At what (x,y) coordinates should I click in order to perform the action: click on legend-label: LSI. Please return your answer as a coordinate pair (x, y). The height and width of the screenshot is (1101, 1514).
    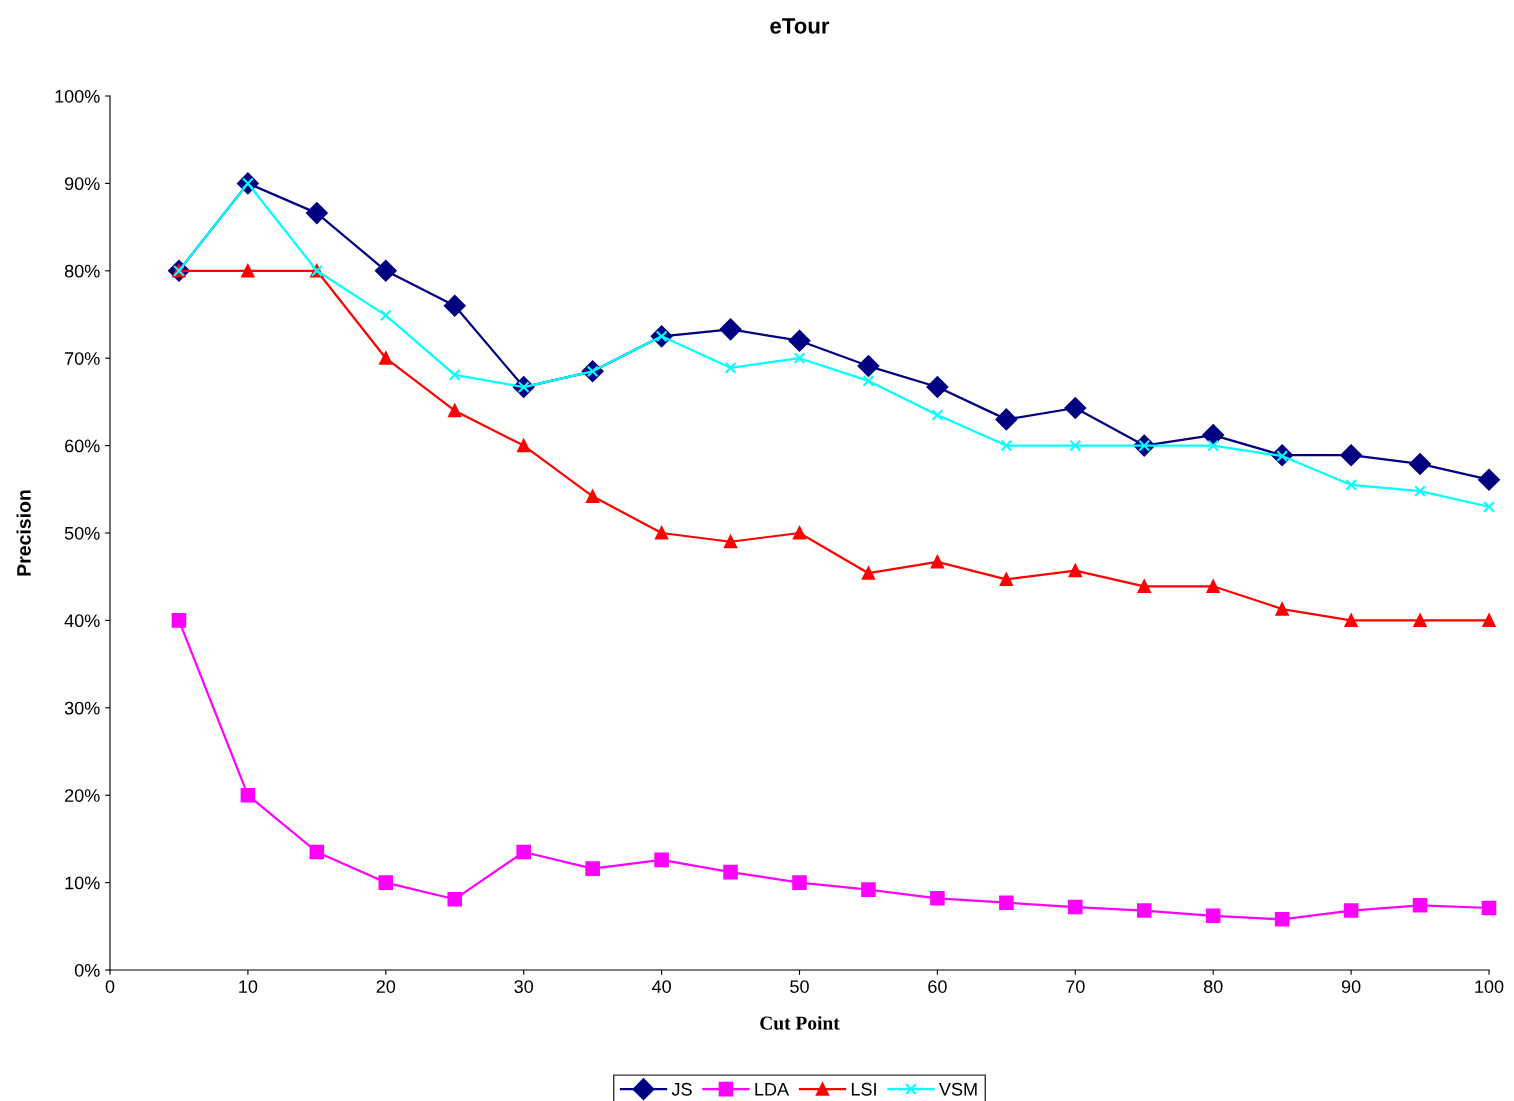
    Looking at the image, I should click on (863, 1089).